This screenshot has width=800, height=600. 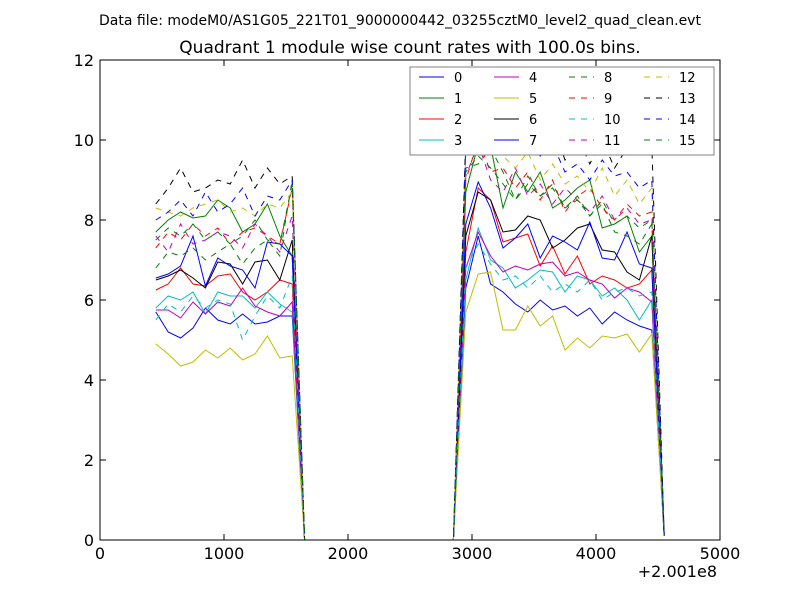 What do you see at coordinates (89, 220) in the screenshot?
I see `y-tick-label: 8` at bounding box center [89, 220].